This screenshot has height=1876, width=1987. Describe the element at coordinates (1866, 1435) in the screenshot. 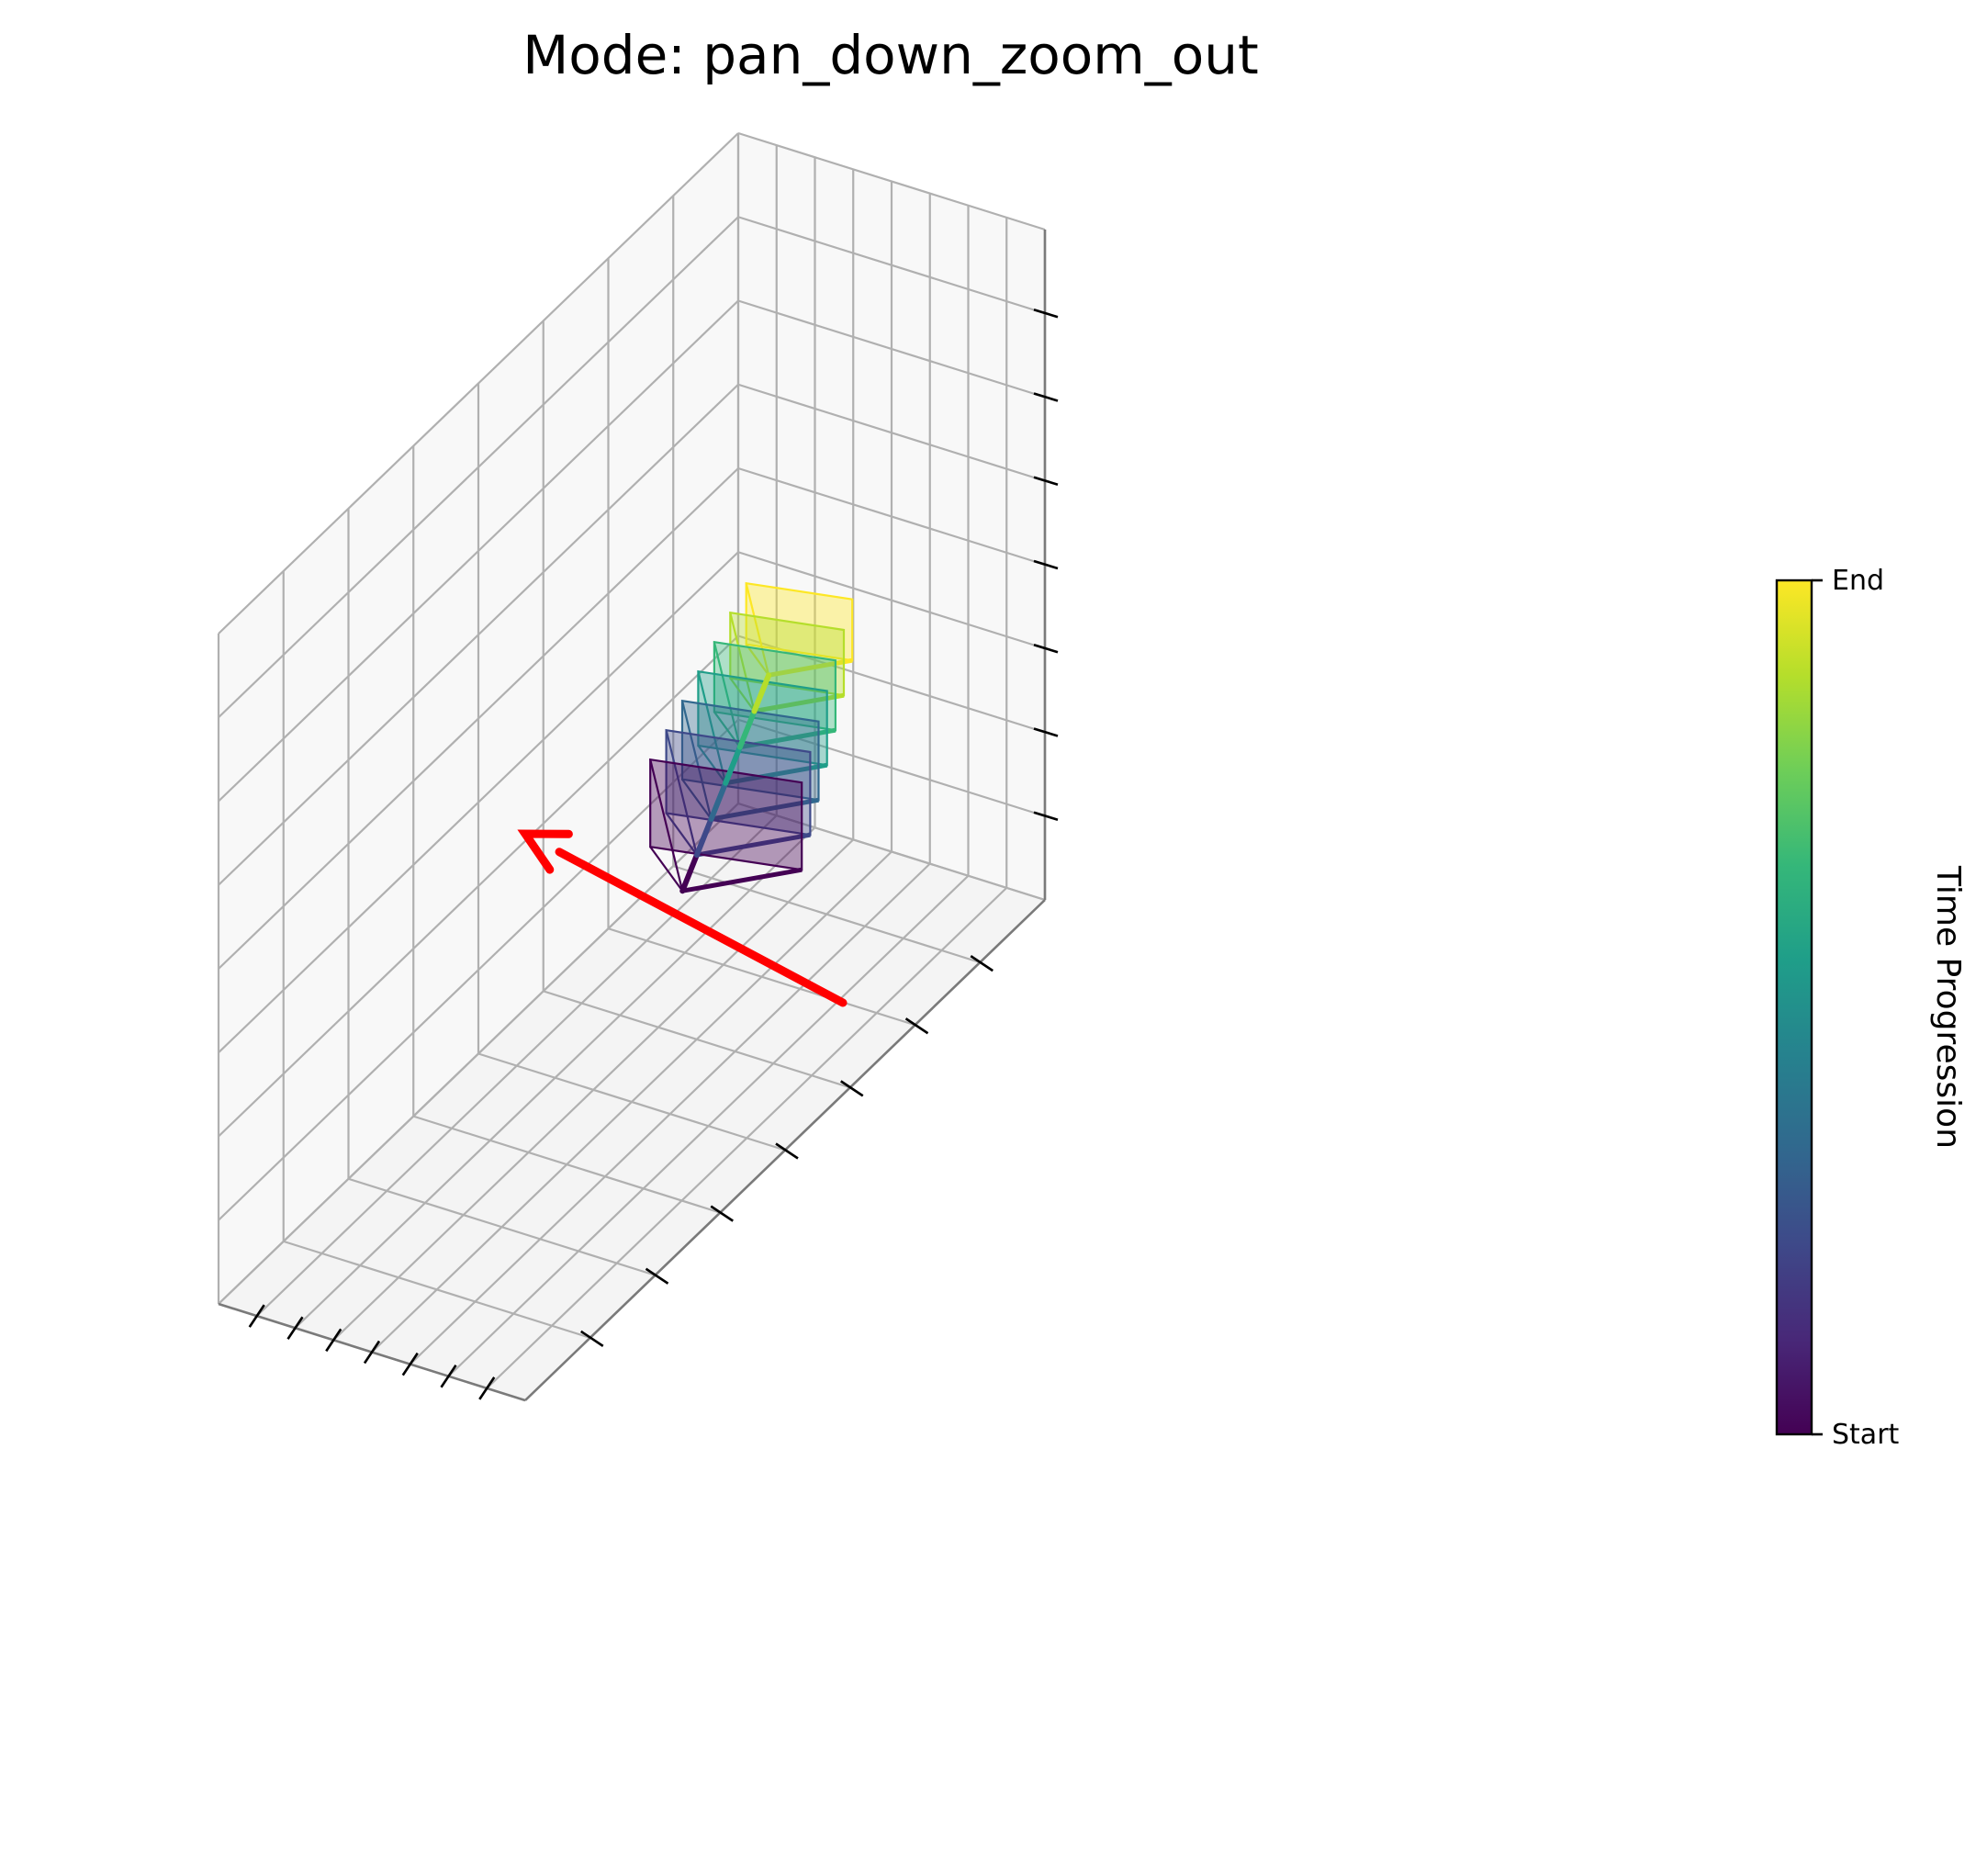

I see `colorbar-tick-label-start: Start` at that location.